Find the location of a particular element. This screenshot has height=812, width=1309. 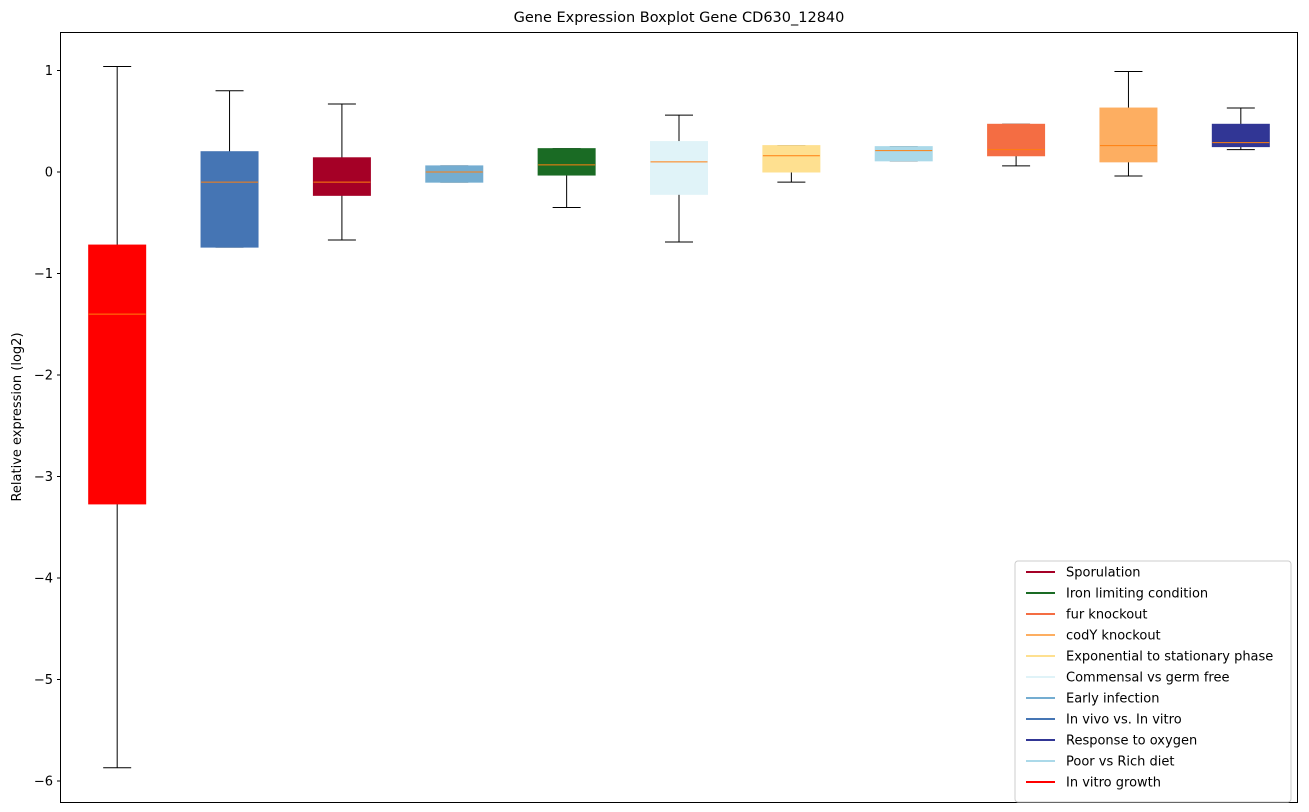

legend-item: Poor vs Rich diet is located at coordinates (1100, 762).